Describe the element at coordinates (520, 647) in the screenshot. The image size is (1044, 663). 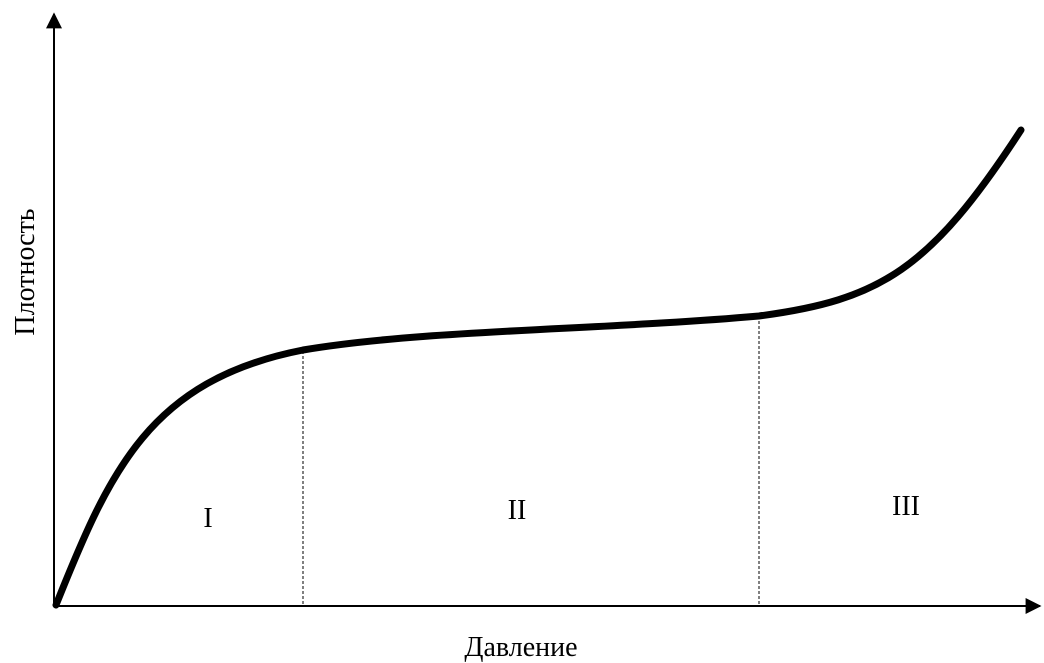
I see `x-axis-title: Давление` at that location.